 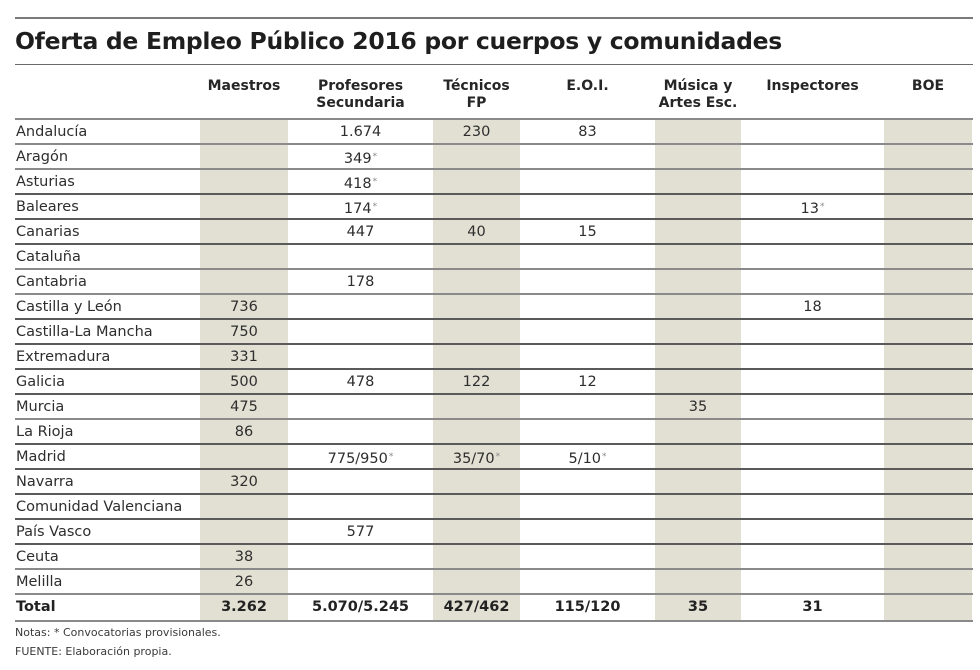 What do you see at coordinates (51, 282) in the screenshot?
I see `region-name: Cantabria` at bounding box center [51, 282].